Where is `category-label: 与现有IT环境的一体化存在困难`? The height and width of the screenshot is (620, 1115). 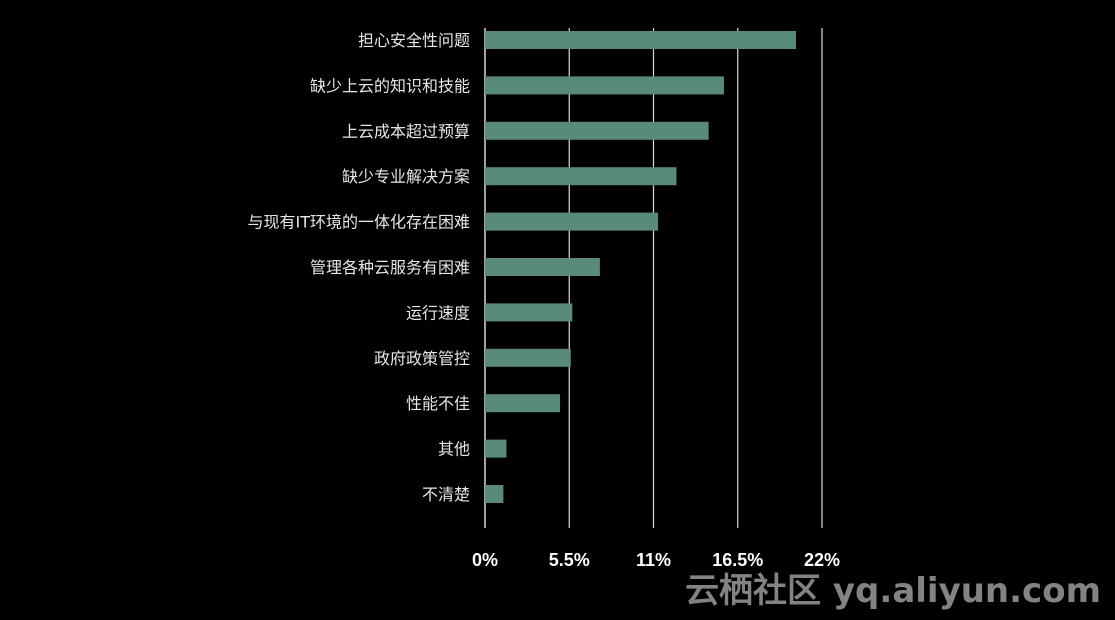
category-label: 与现有IT环境的一体化存在困难 is located at coordinates (359, 222).